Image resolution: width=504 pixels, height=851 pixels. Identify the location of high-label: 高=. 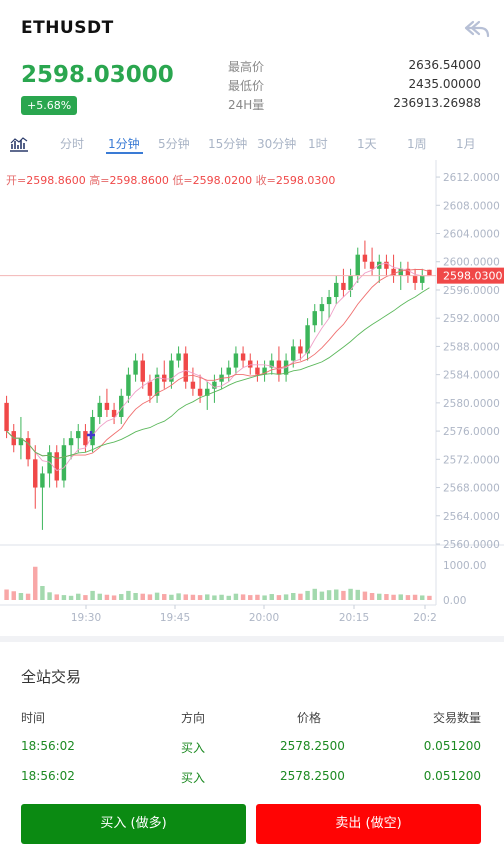
(99, 180).